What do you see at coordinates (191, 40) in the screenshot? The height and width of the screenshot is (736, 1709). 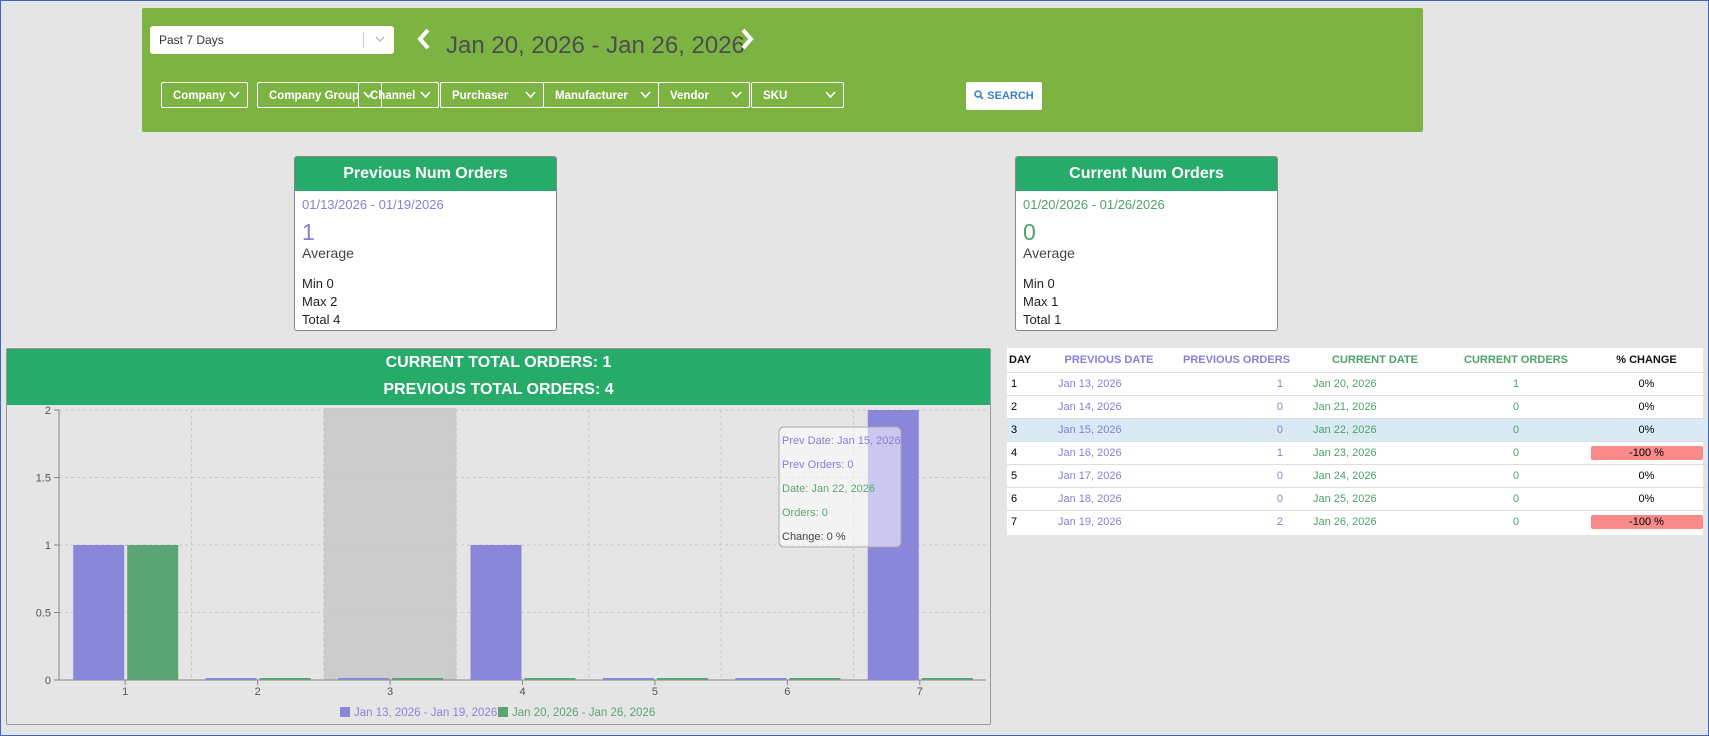 I see `range-value: Past 7 Days` at bounding box center [191, 40].